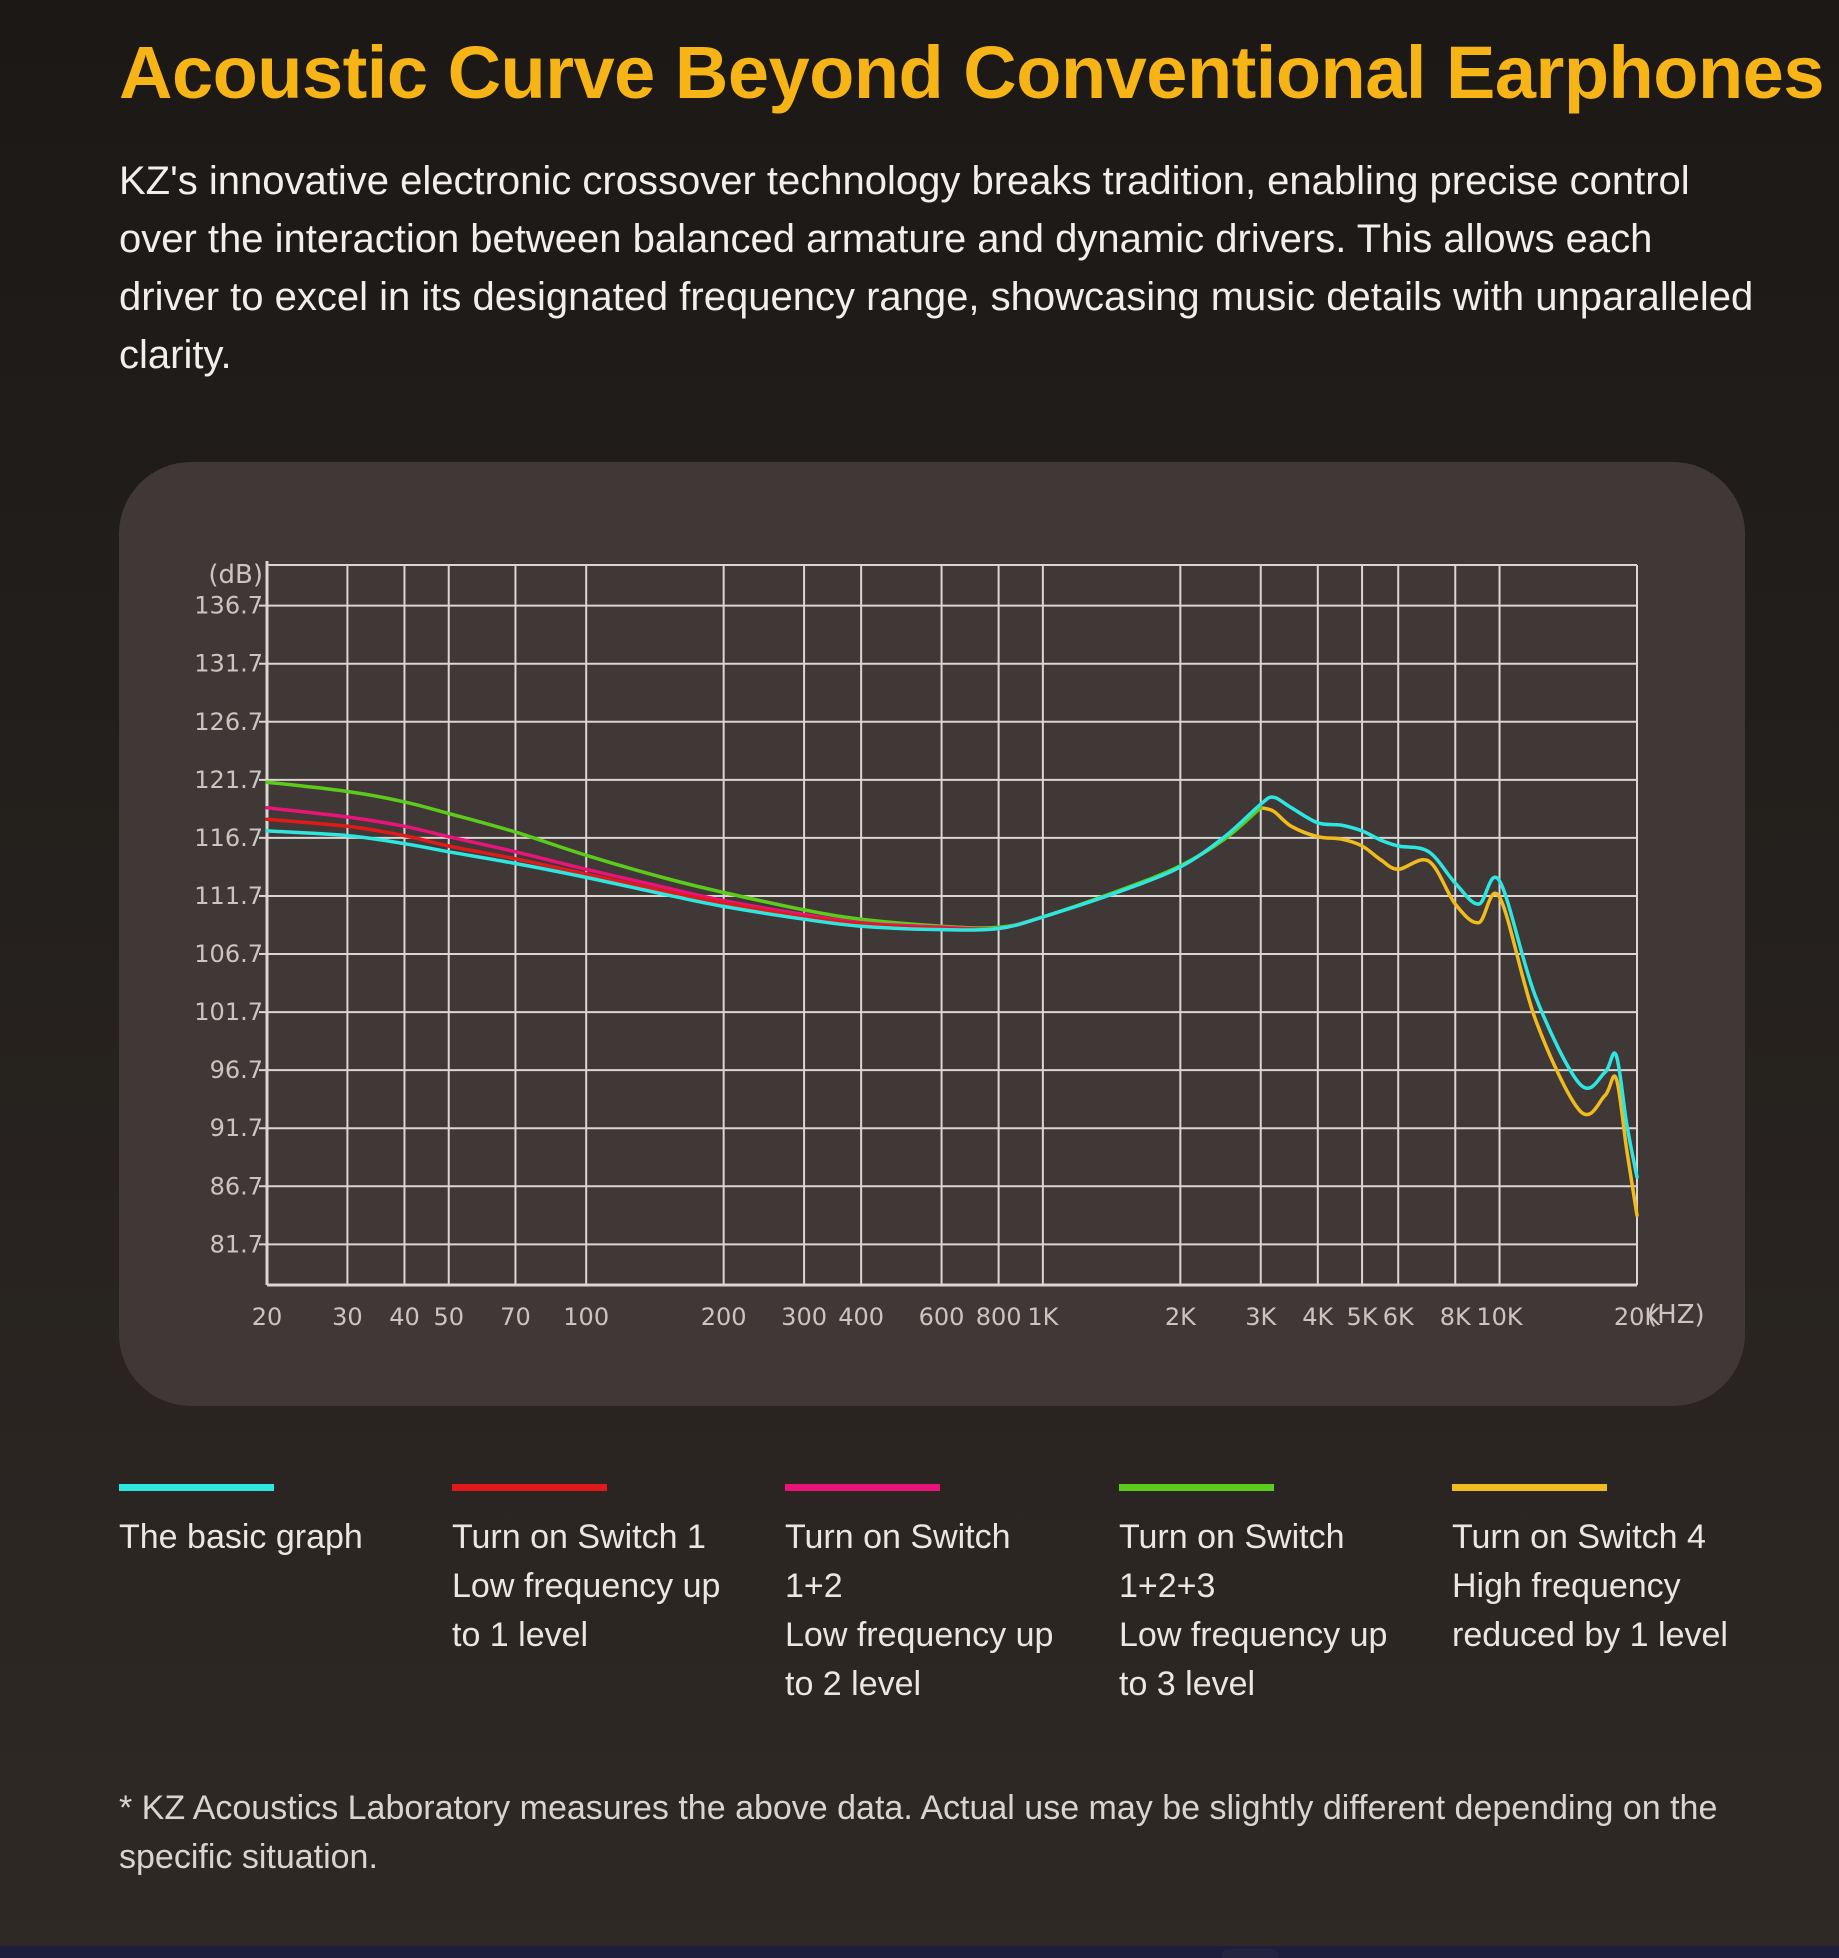 Image resolution: width=1839 pixels, height=1958 pixels. What do you see at coordinates (1638, 1317) in the screenshot?
I see `x-tick-label: 20K` at bounding box center [1638, 1317].